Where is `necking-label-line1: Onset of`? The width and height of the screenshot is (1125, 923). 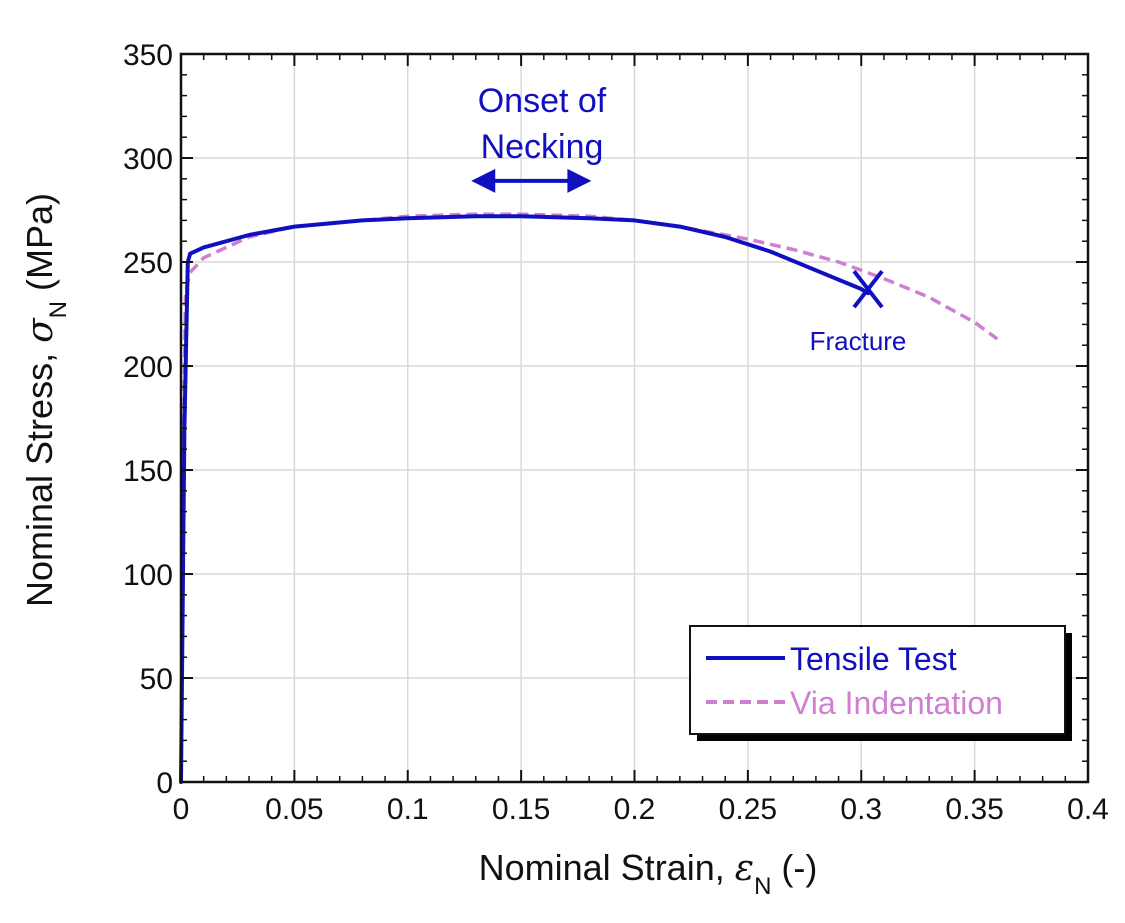
necking-label-line1: Onset of is located at coordinates (542, 101).